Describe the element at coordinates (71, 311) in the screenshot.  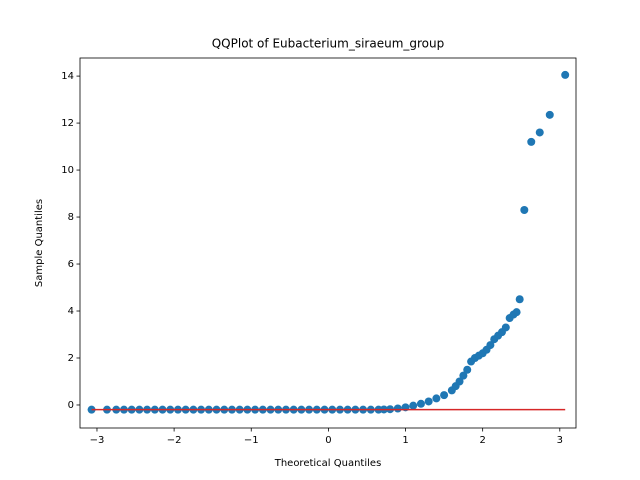
I see `y-tick-label: 4` at that location.